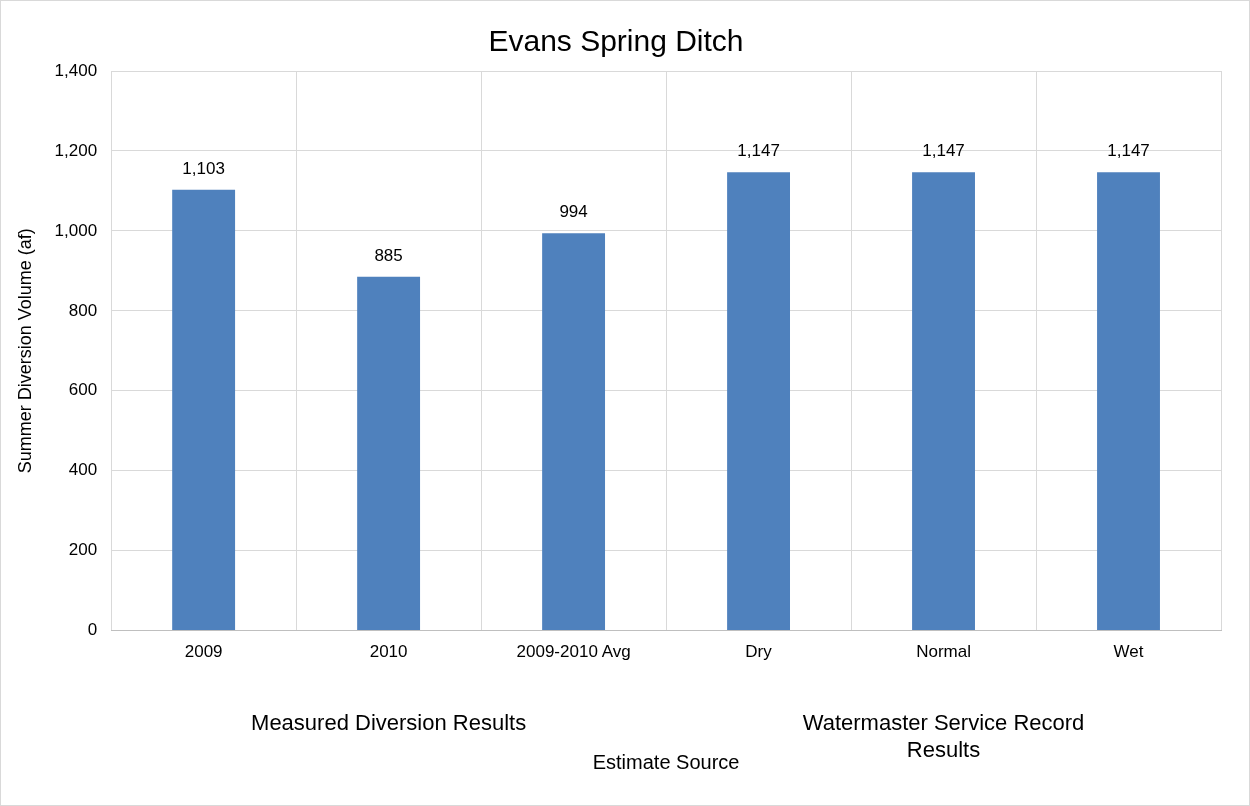 This screenshot has width=1250, height=806. I want to click on text: Watermaster Service Record Results, so click(943, 736).